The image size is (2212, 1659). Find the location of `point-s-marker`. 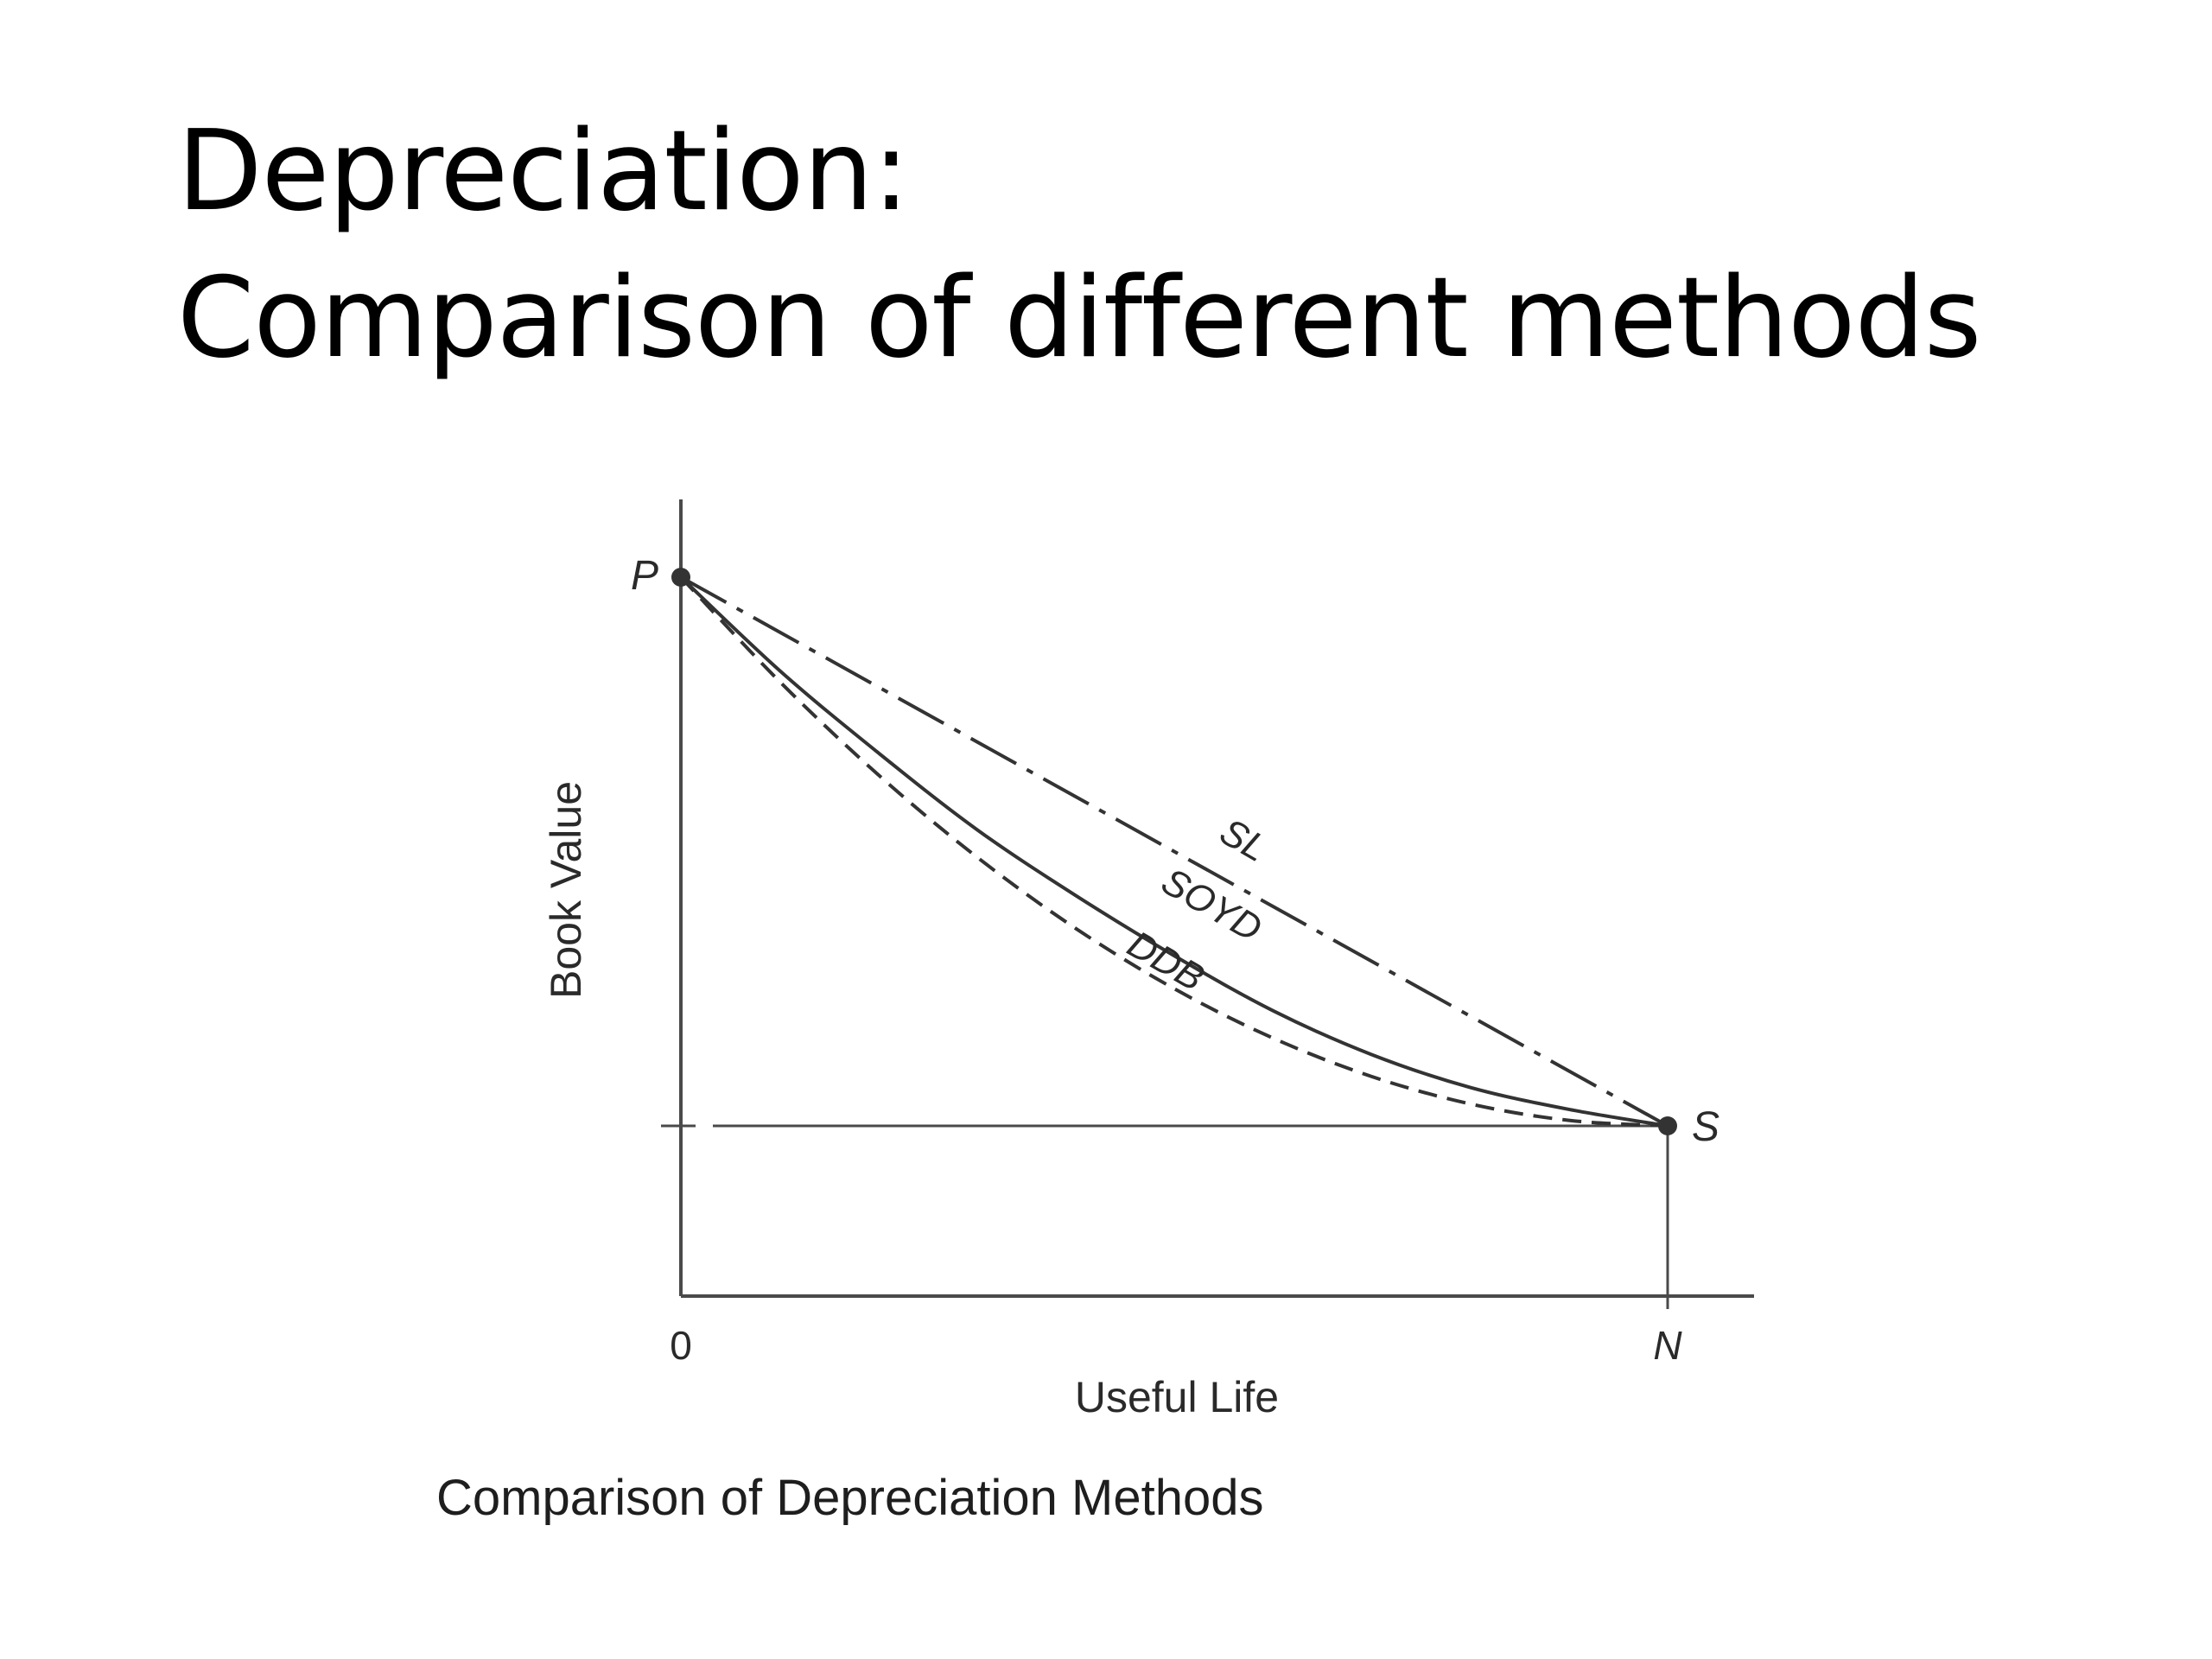

point-s-marker is located at coordinates (1667, 1125).